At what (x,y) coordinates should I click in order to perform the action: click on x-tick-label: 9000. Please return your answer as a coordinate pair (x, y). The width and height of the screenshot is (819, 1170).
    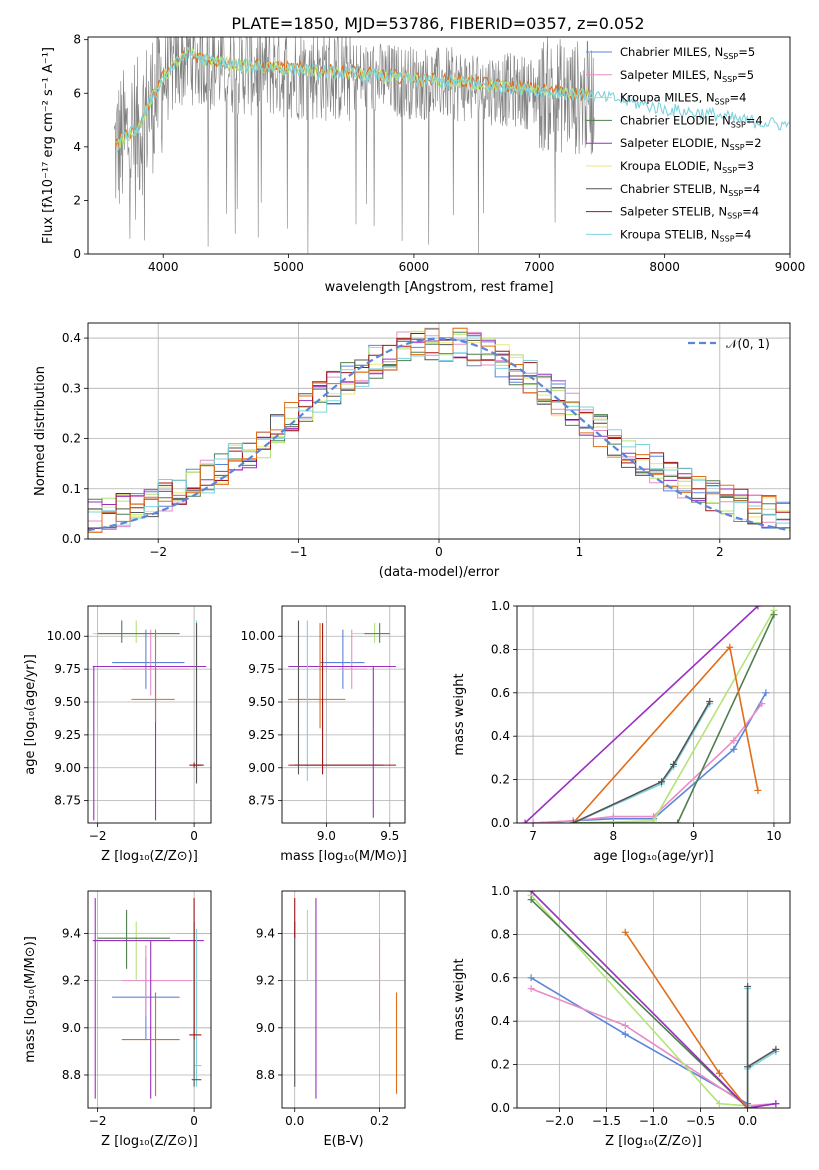
    Looking at the image, I should click on (790, 267).